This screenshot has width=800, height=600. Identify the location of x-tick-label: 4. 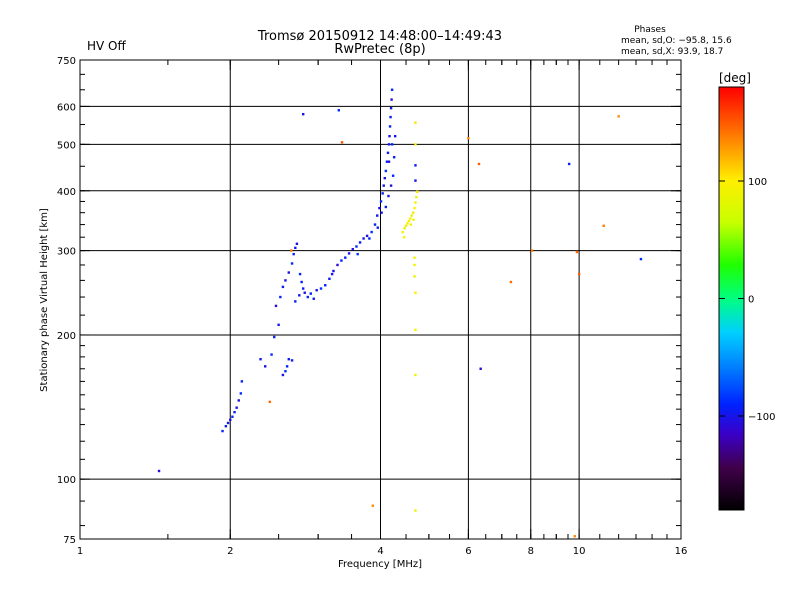
(380, 551).